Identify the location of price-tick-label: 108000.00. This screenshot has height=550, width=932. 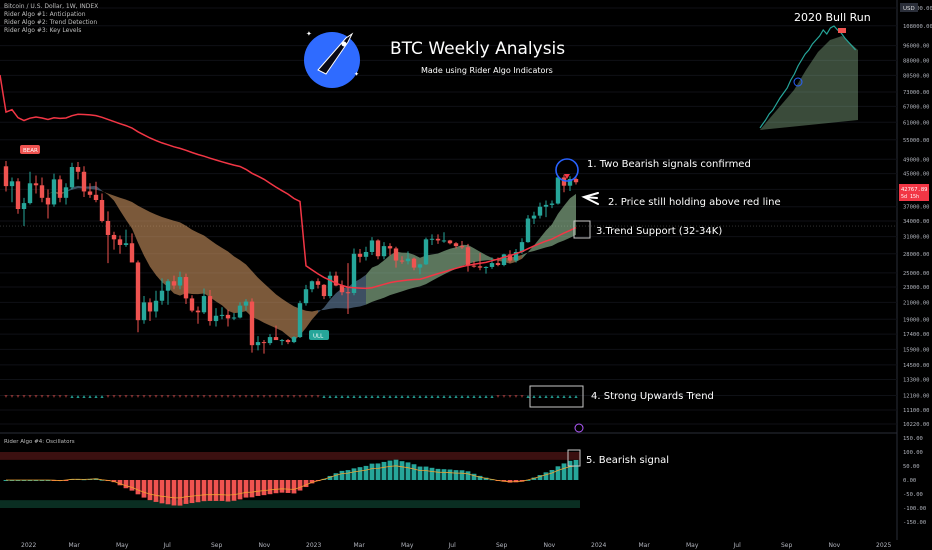
(917, 27).